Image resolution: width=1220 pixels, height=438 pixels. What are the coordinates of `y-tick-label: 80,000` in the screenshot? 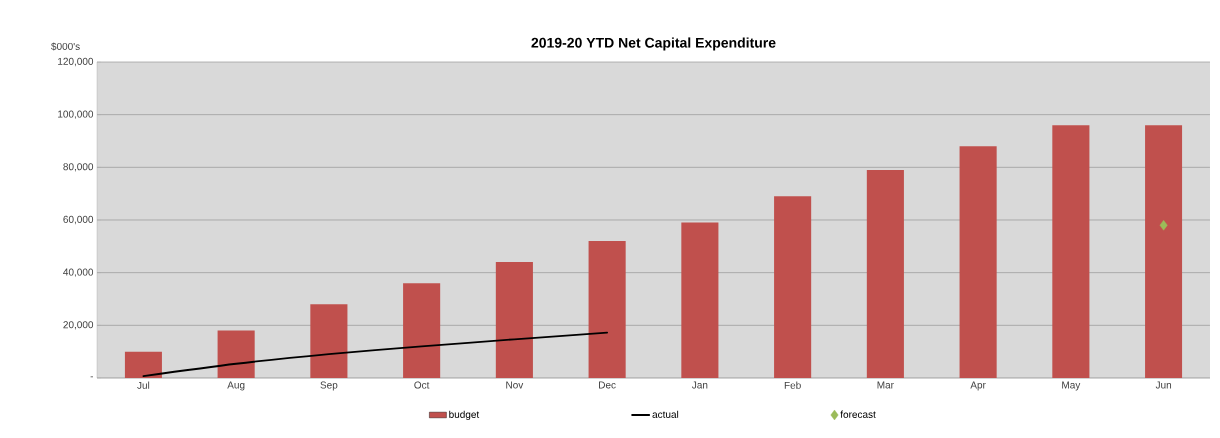 It's located at (78, 167).